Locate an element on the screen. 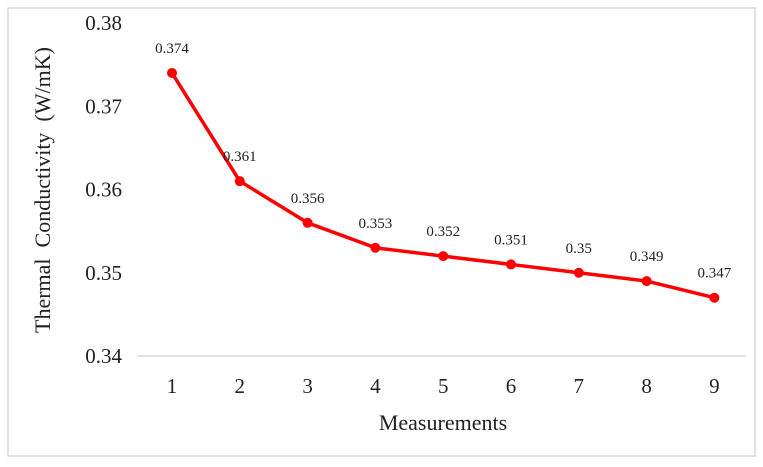 The width and height of the screenshot is (763, 467). data-label: 0.361 is located at coordinates (240, 157).